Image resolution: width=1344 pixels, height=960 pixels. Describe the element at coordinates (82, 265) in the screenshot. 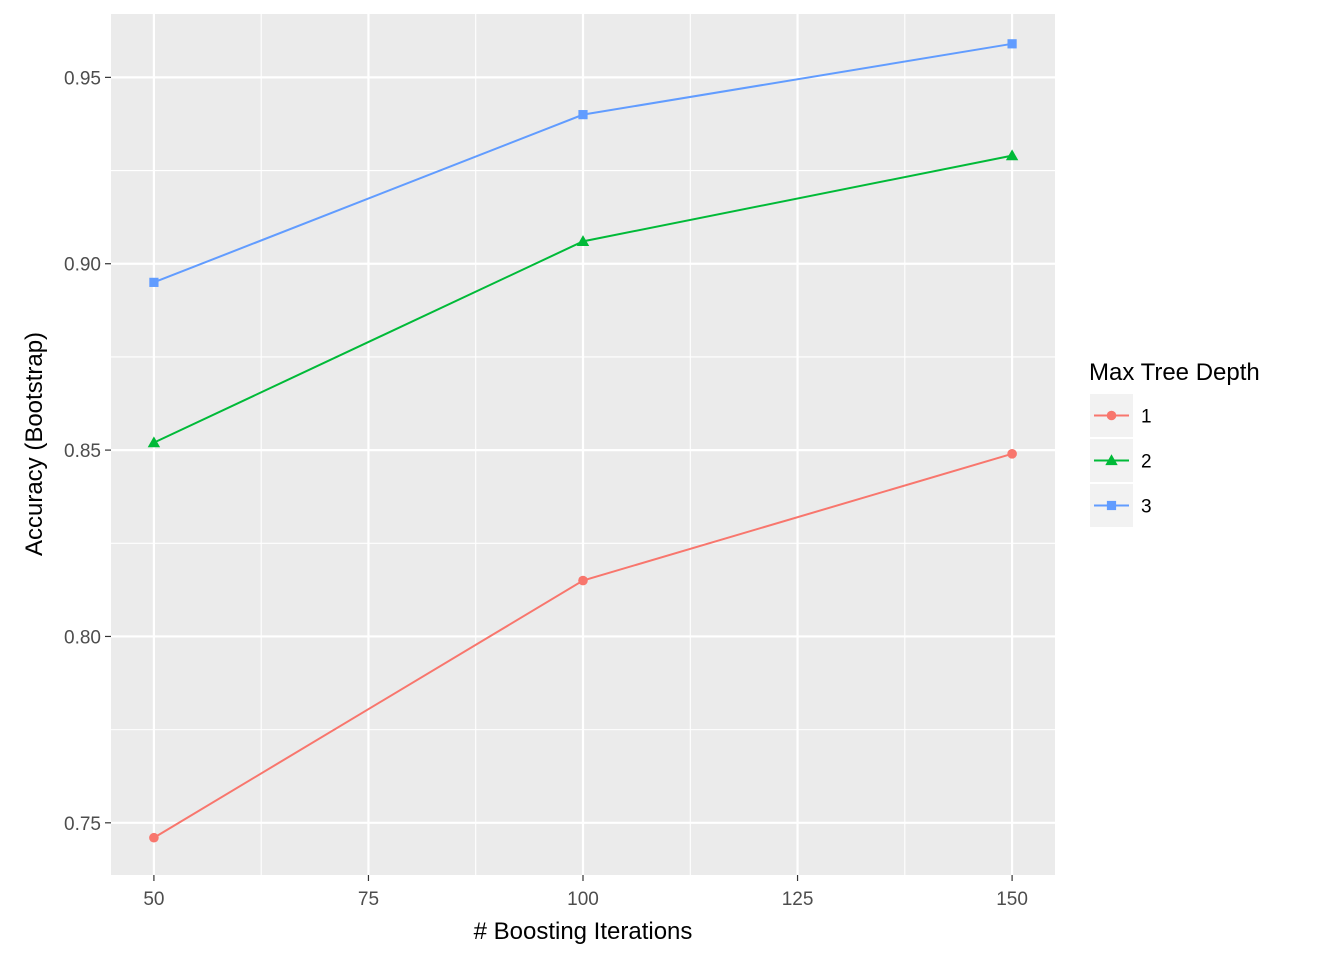

I see `y-tick-label: 0.90` at that location.